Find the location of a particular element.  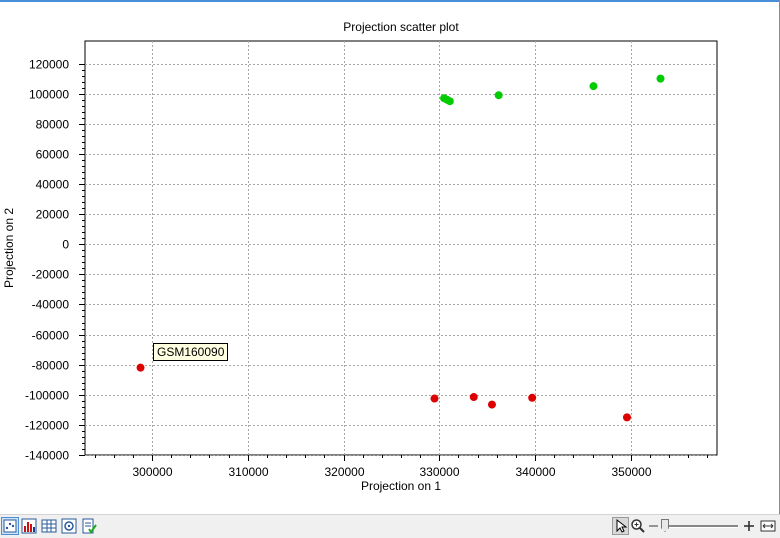

zoom-slider-track is located at coordinates (701, 526).